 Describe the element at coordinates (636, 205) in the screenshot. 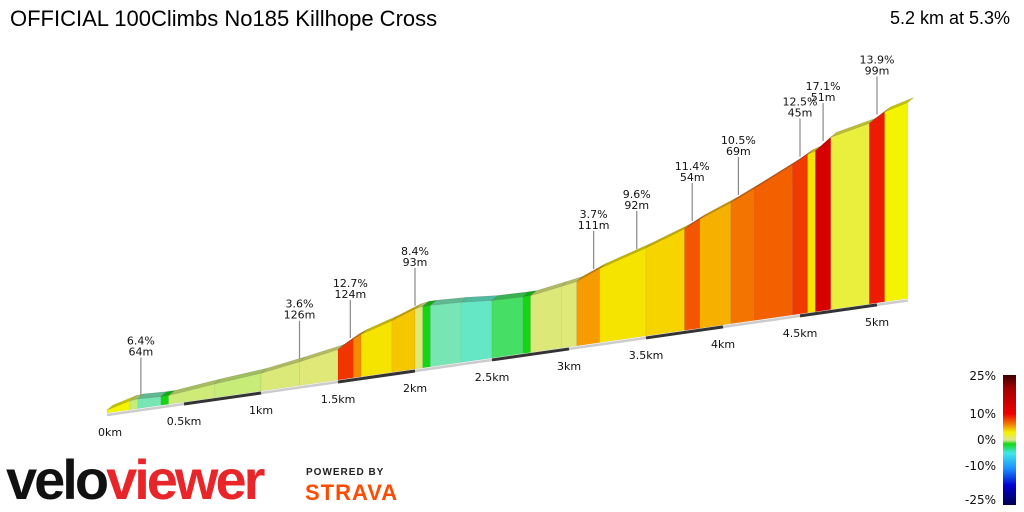

I see `annotation-length: 92m` at that location.